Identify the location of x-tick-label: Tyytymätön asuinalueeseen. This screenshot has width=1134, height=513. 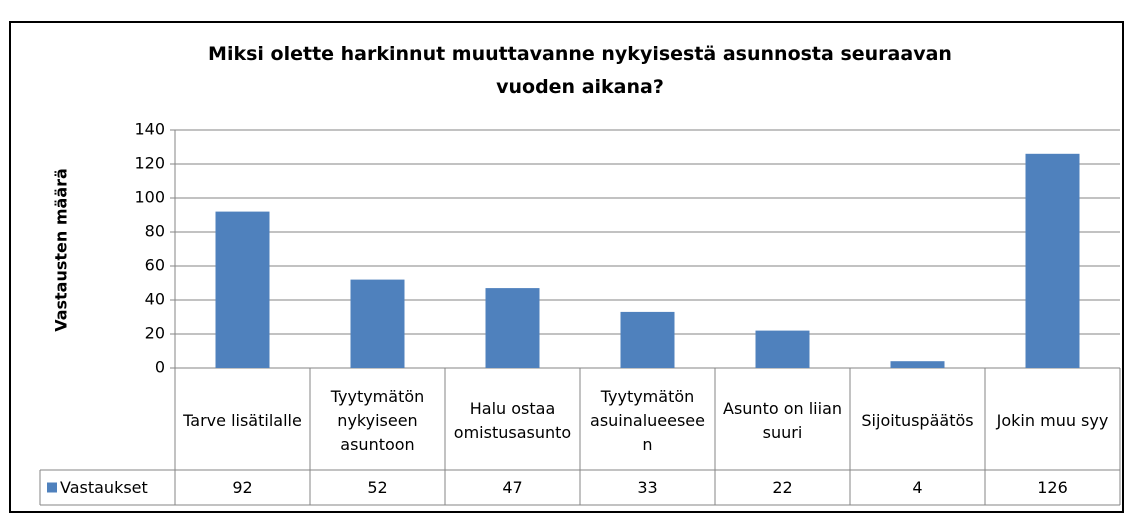
(647, 420).